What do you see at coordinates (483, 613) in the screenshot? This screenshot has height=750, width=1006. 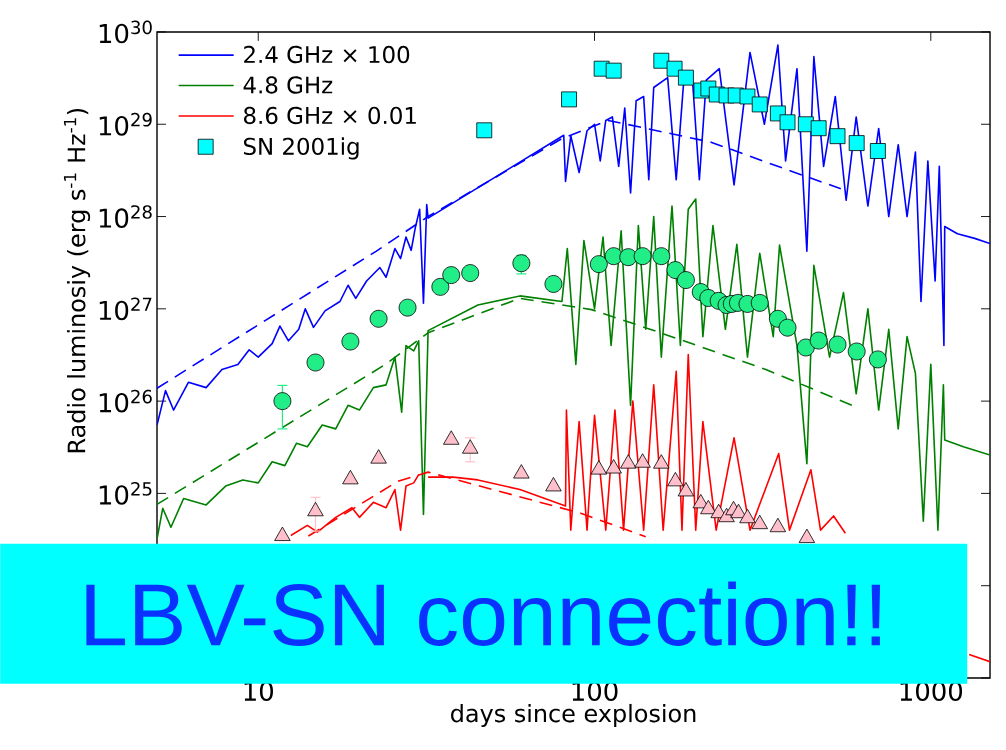 I see `annotation: LBV-SN connection!!` at bounding box center [483, 613].